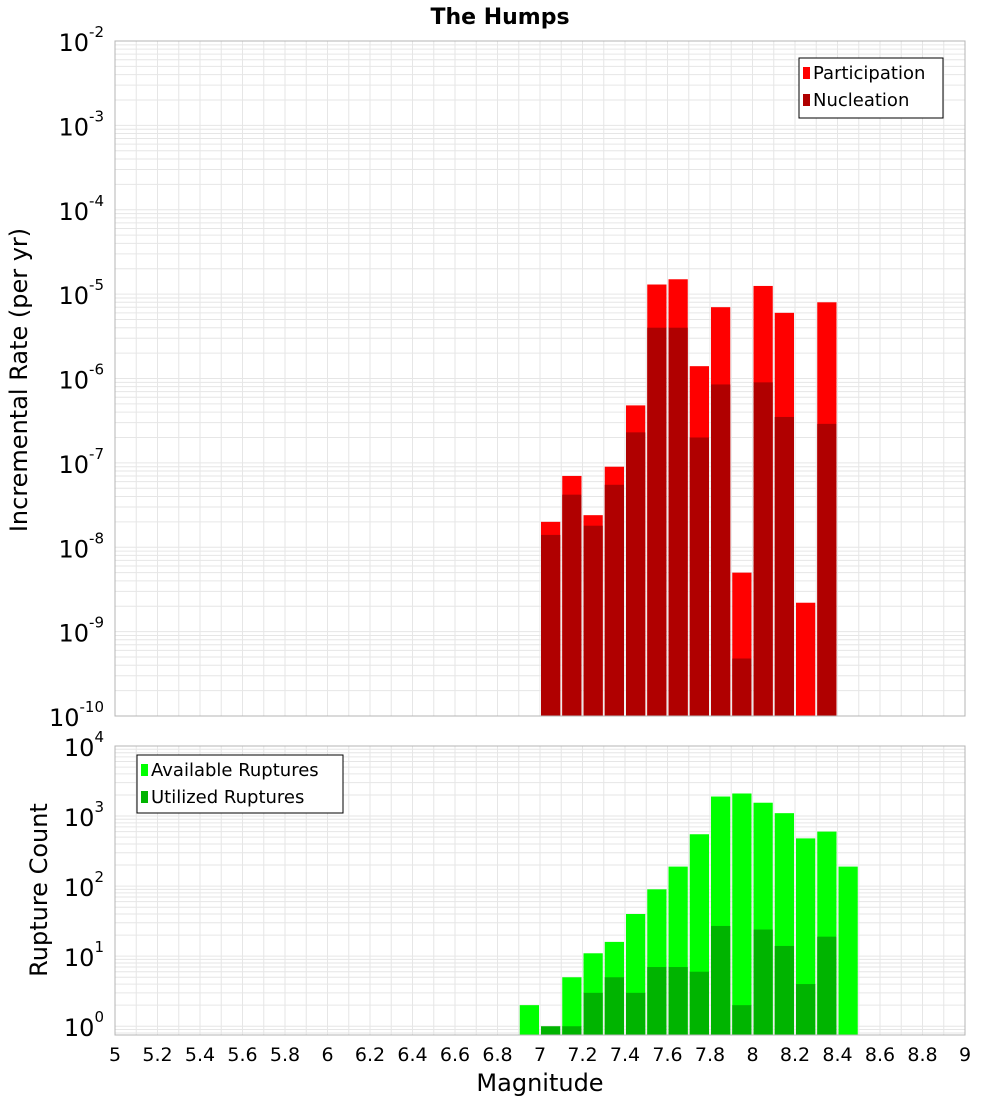  Describe the element at coordinates (327, 1055) in the screenshot. I see `magnitude-x-tick-label: 6` at that location.